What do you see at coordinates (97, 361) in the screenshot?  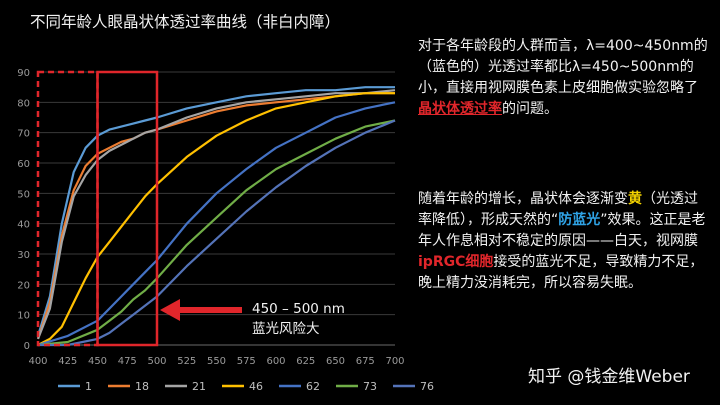 I see `x-tick-label: 450` at bounding box center [97, 361].